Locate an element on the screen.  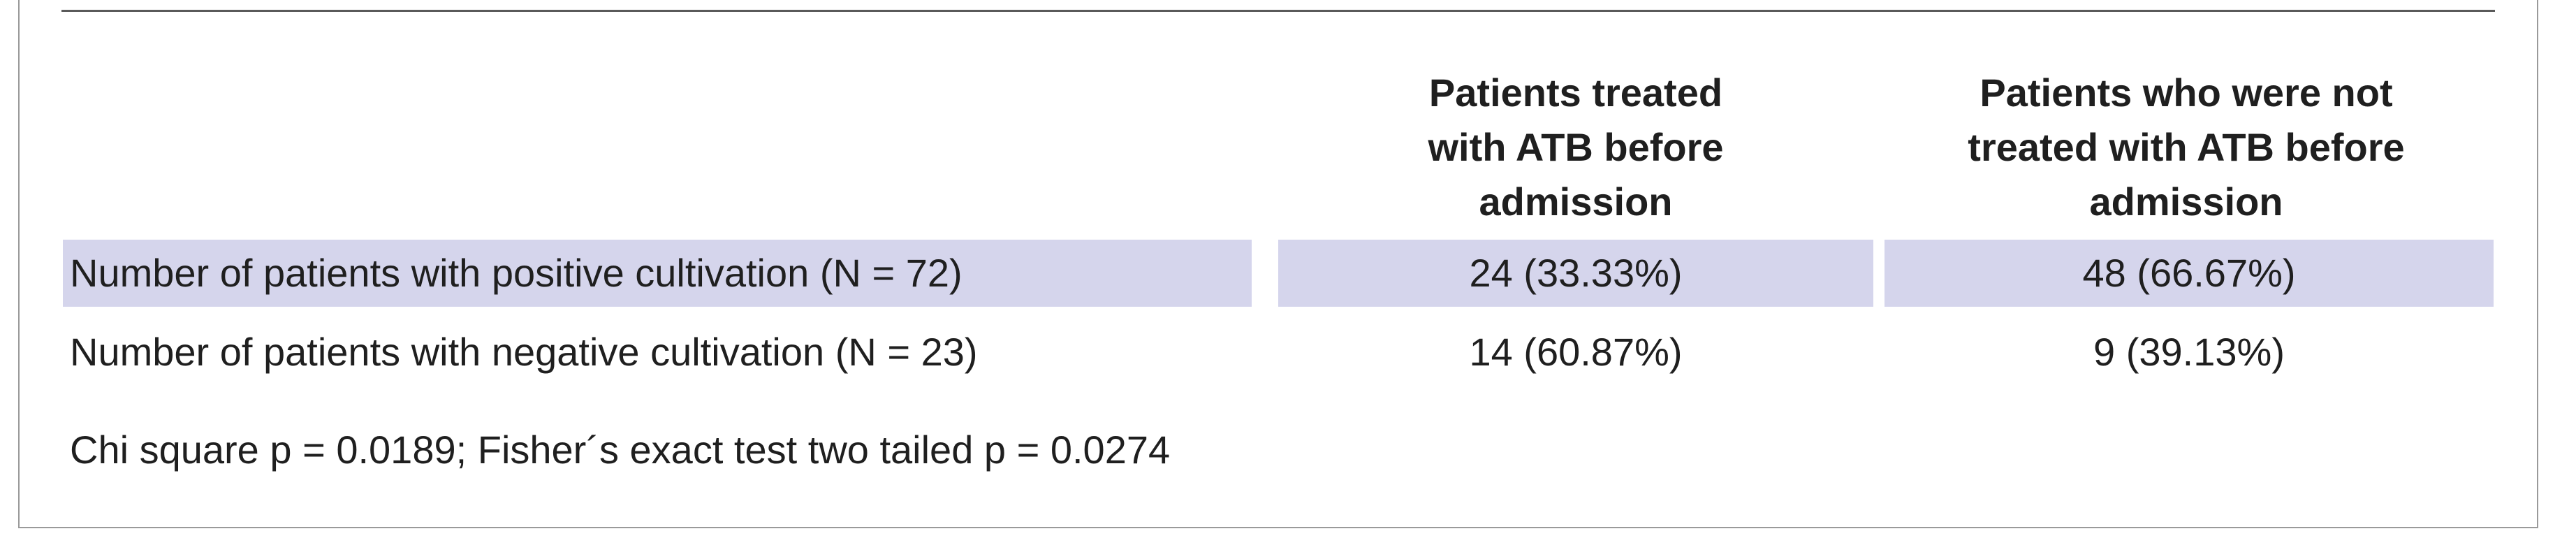
cell-positive-not-treated: 48 (66.67%) is located at coordinates (2189, 273).